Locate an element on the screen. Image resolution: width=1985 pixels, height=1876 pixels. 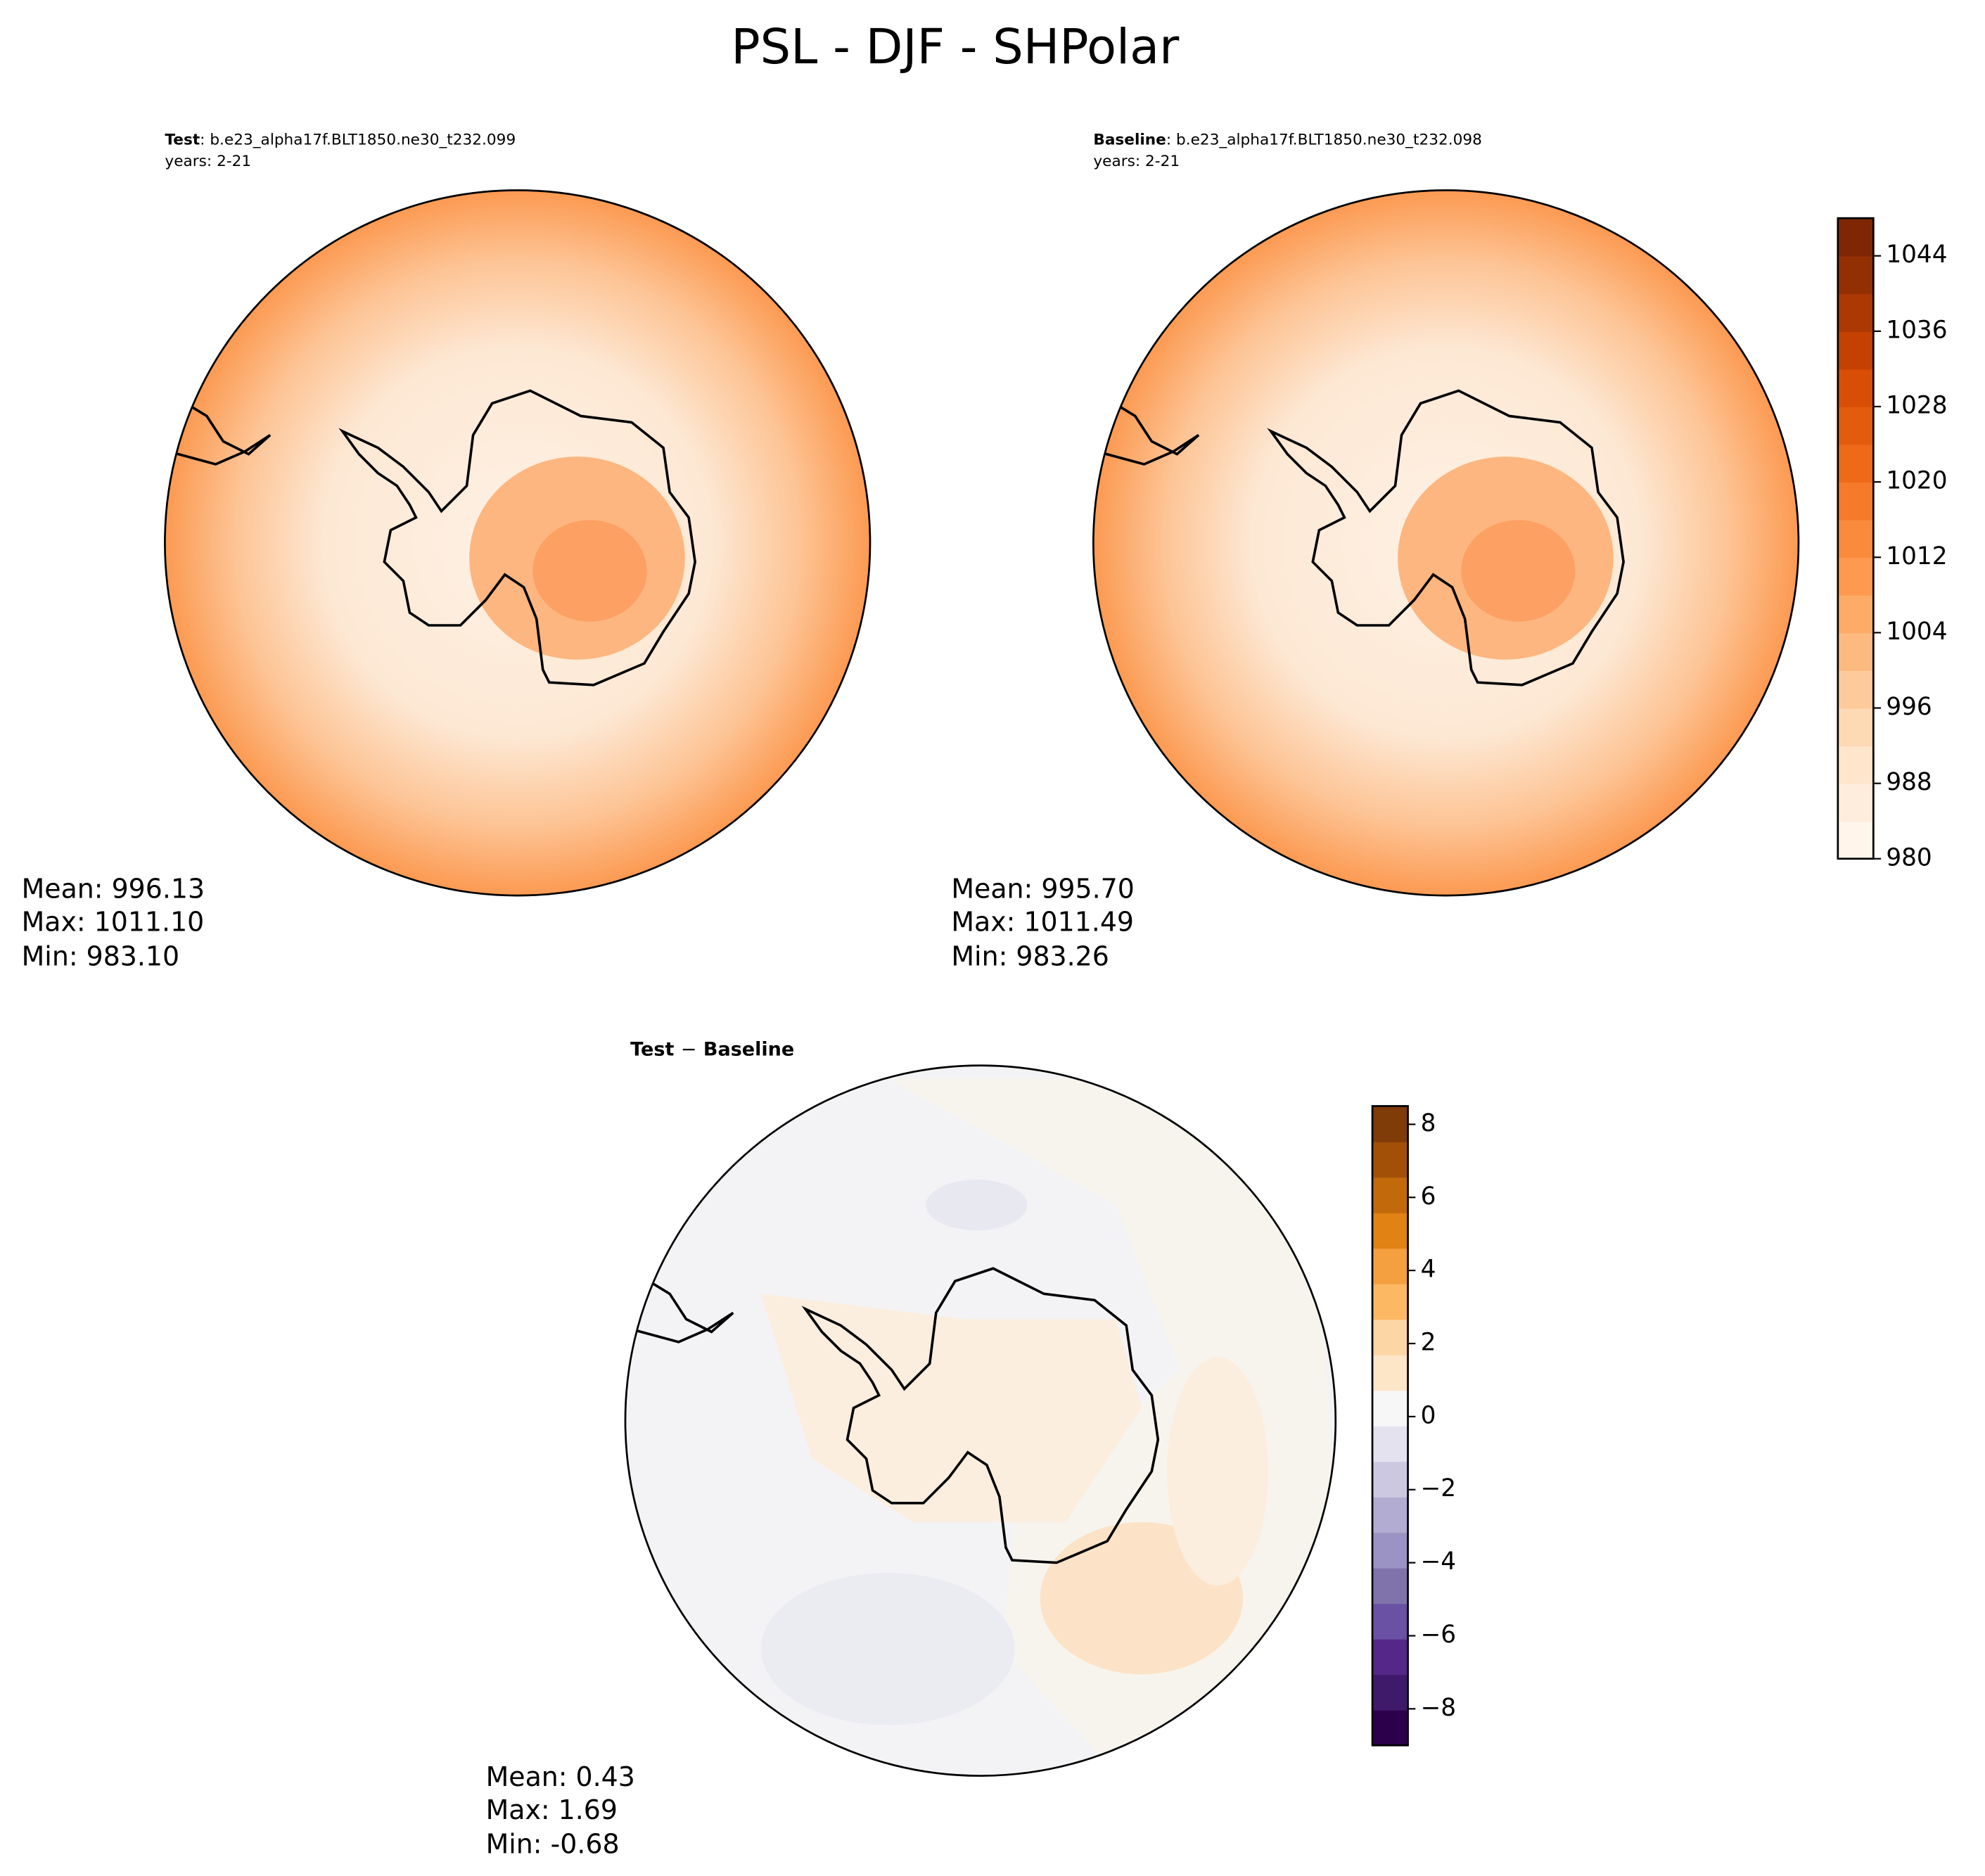
colorbar-tick-label: 1020 is located at coordinates (1916, 481).